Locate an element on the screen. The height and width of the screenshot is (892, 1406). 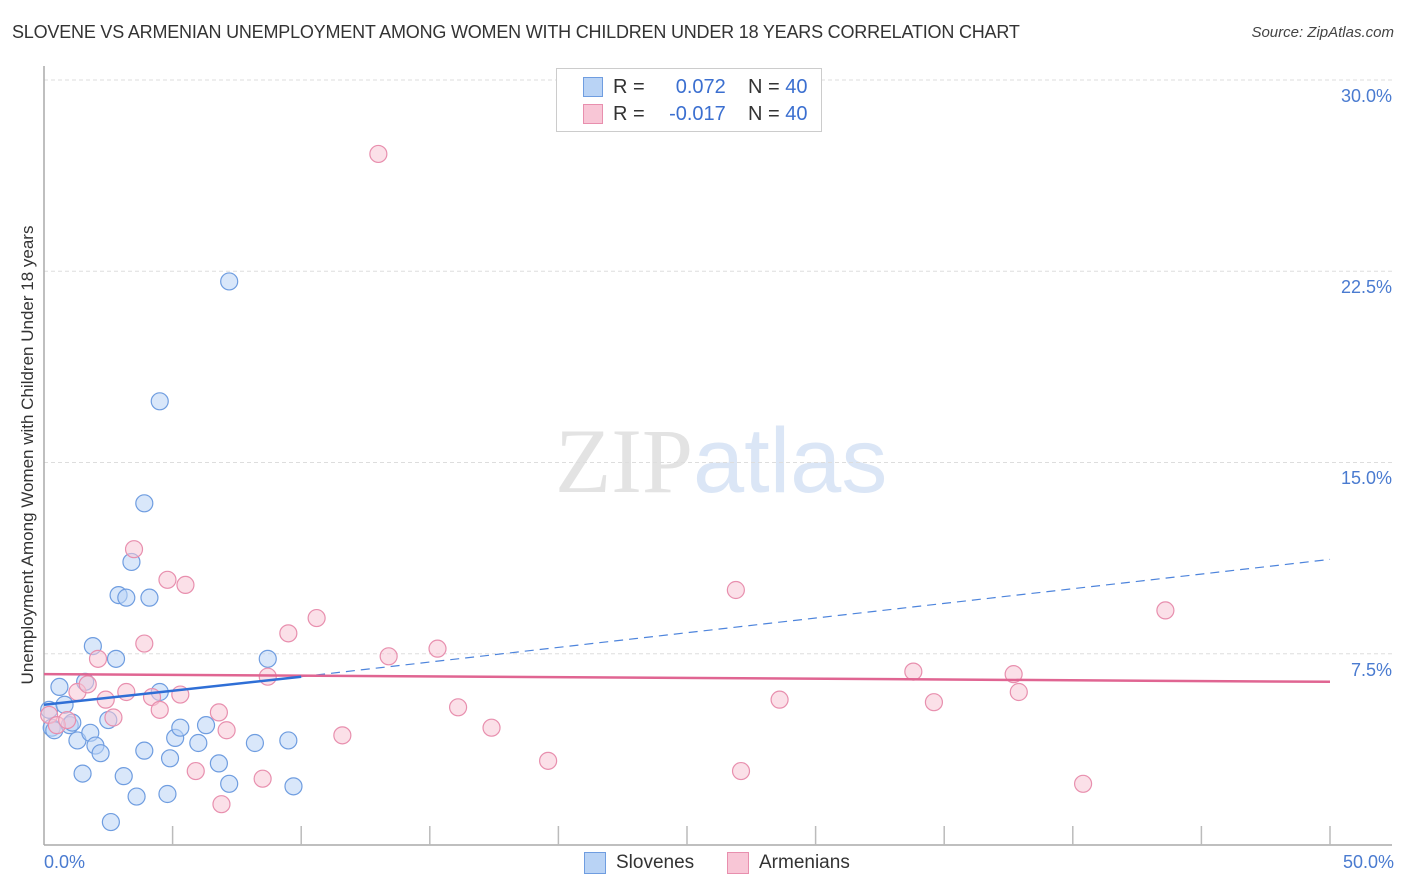
y-tick-7-5: 7.5% is located at coordinates (1371, 670).